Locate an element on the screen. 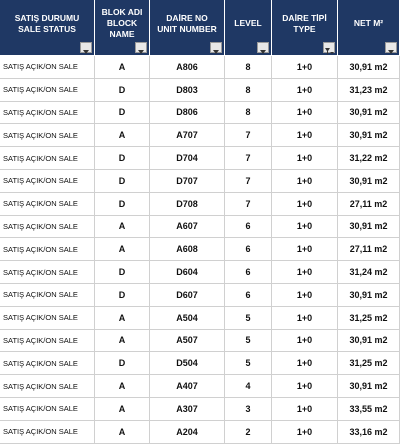 The width and height of the screenshot is (404, 444). data-cell: A504 is located at coordinates (187, 318).